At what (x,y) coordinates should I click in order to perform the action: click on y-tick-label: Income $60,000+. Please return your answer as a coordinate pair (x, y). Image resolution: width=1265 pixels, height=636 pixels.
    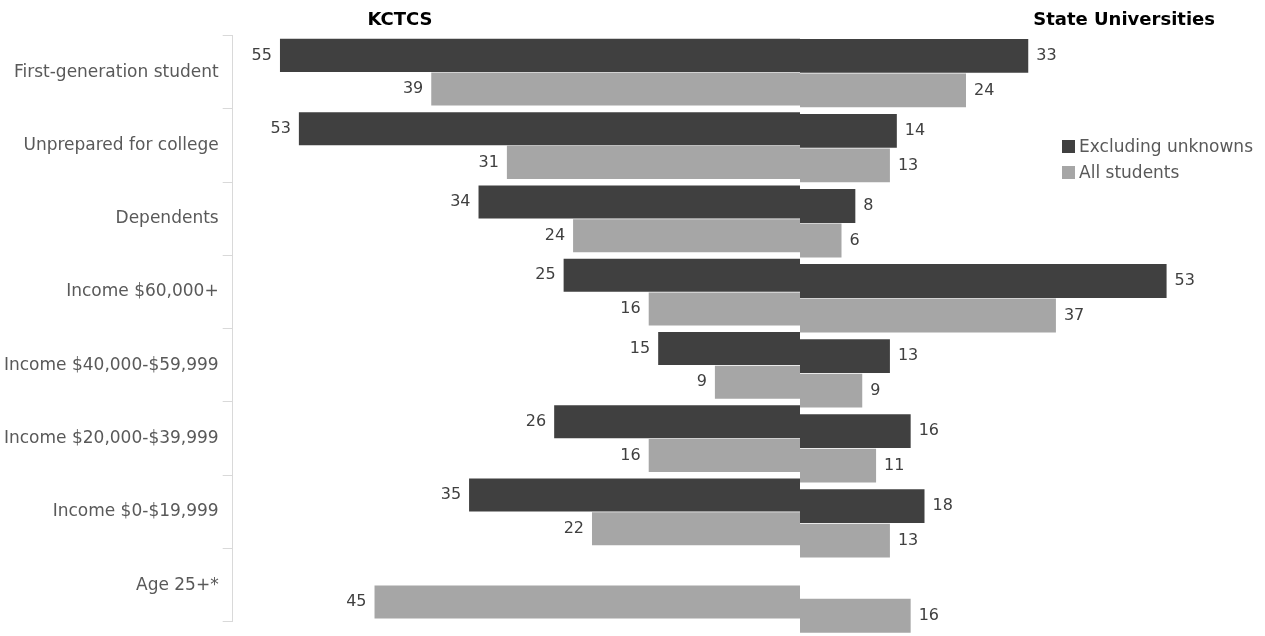
    Looking at the image, I should click on (142, 290).